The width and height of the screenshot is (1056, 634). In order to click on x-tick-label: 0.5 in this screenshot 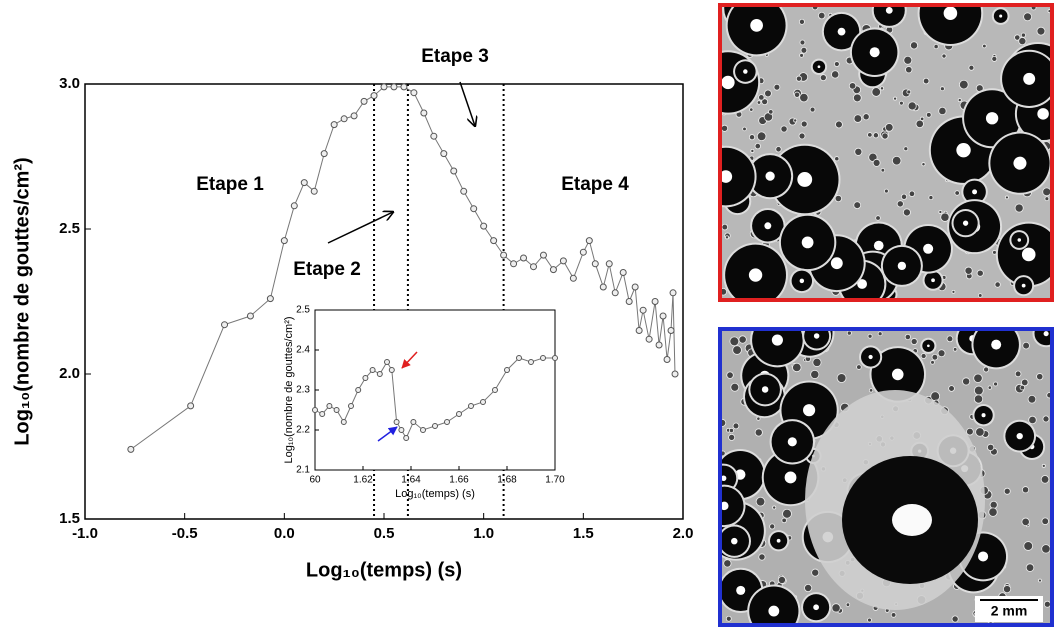, I will do `click(384, 533)`.